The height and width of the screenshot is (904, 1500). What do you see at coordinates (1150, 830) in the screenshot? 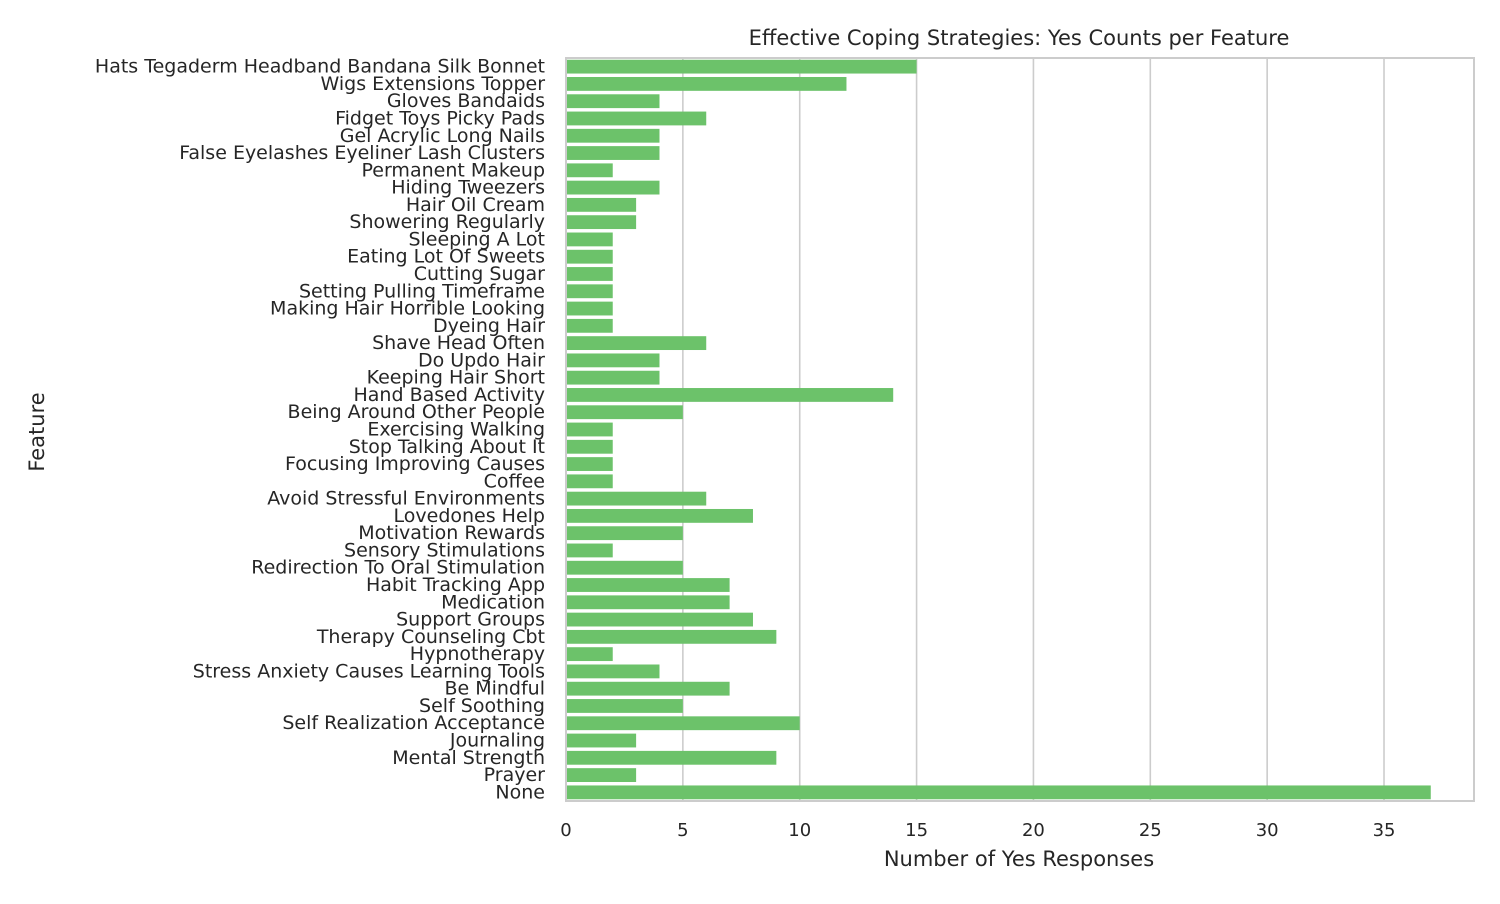
I see `x-tick-label: 25` at bounding box center [1150, 830].